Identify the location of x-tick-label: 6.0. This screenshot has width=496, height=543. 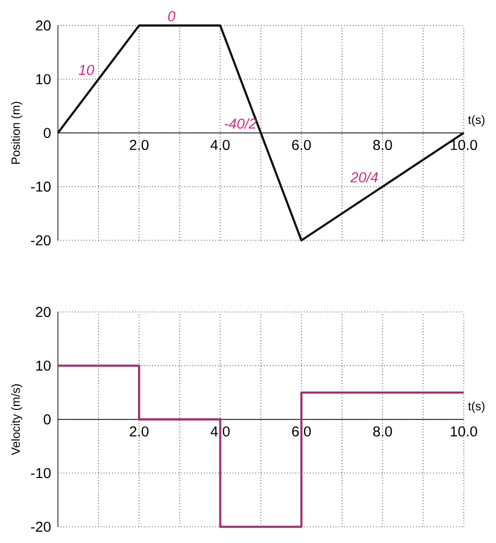
(301, 145).